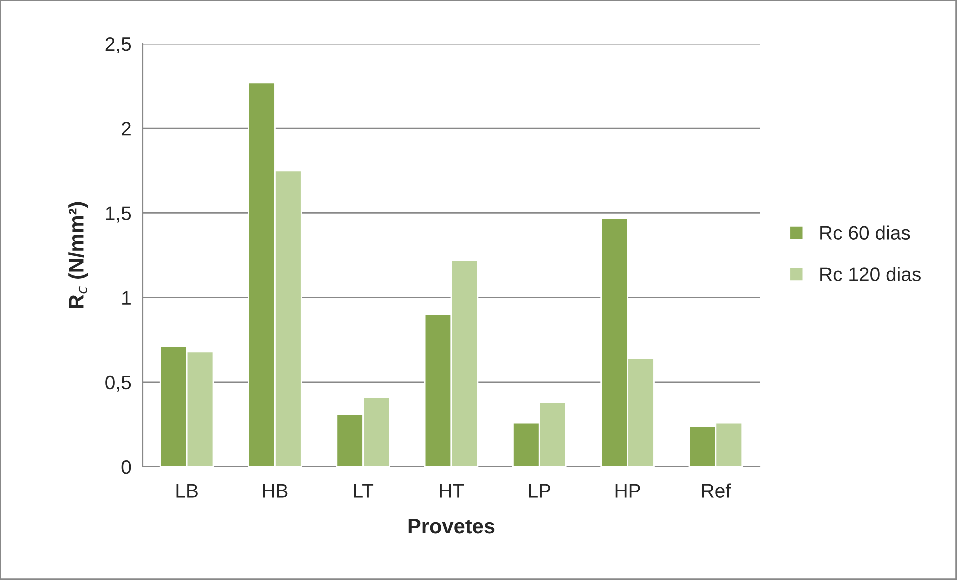 This screenshot has height=580, width=957. I want to click on x-tick-label: HP, so click(628, 491).